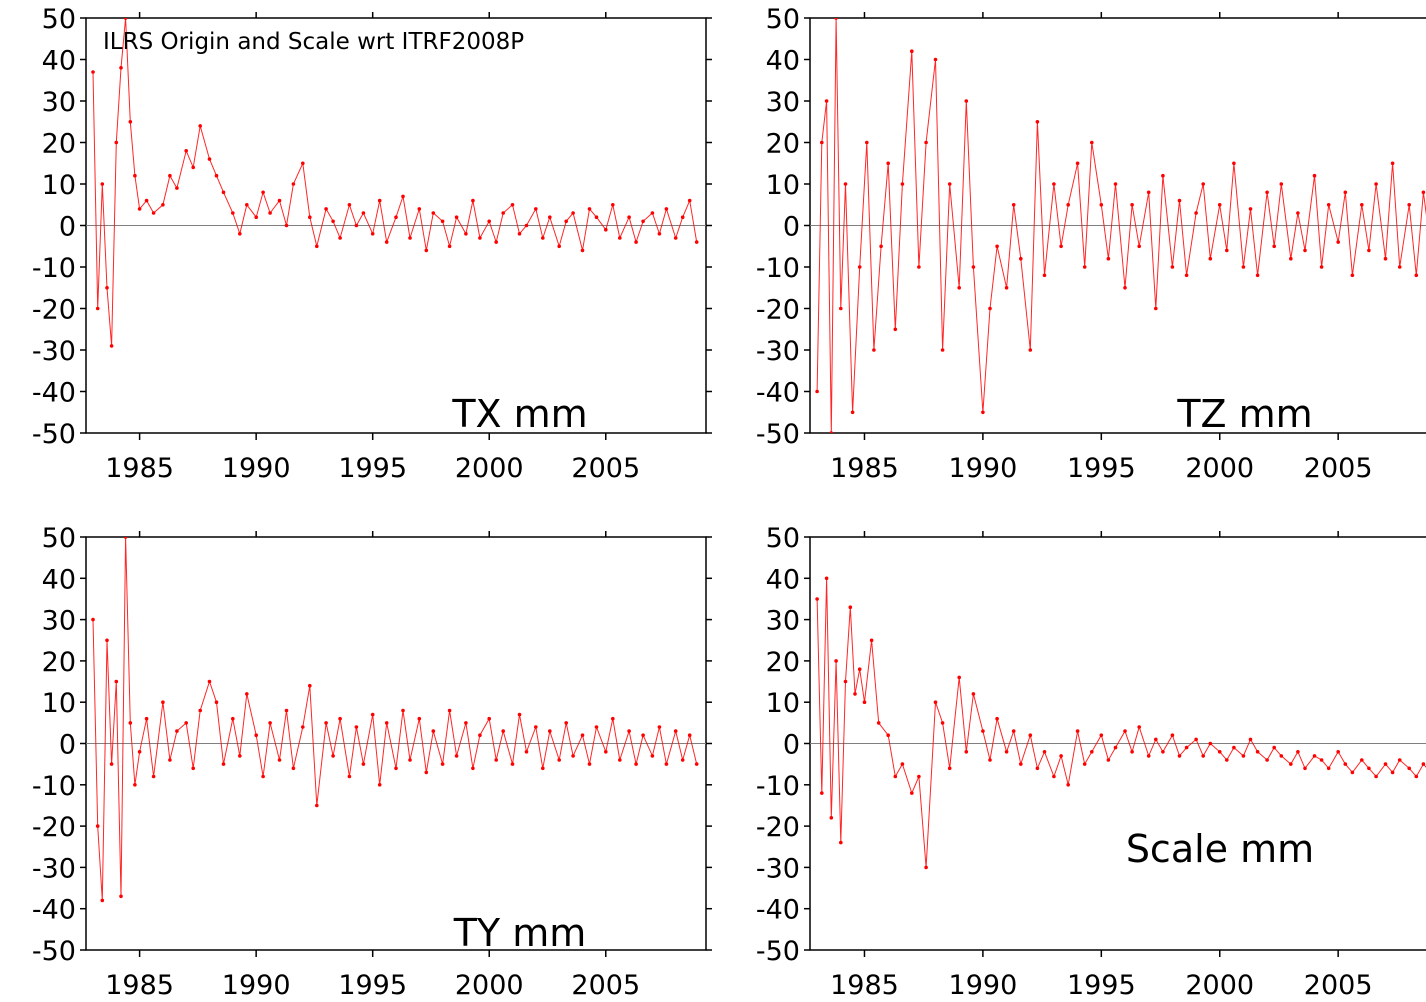 The height and width of the screenshot is (1002, 1426). Describe the element at coordinates (313, 42) in the screenshot. I see `figure-title: ILRS Origin and Scale wrt ITRF2008P` at that location.